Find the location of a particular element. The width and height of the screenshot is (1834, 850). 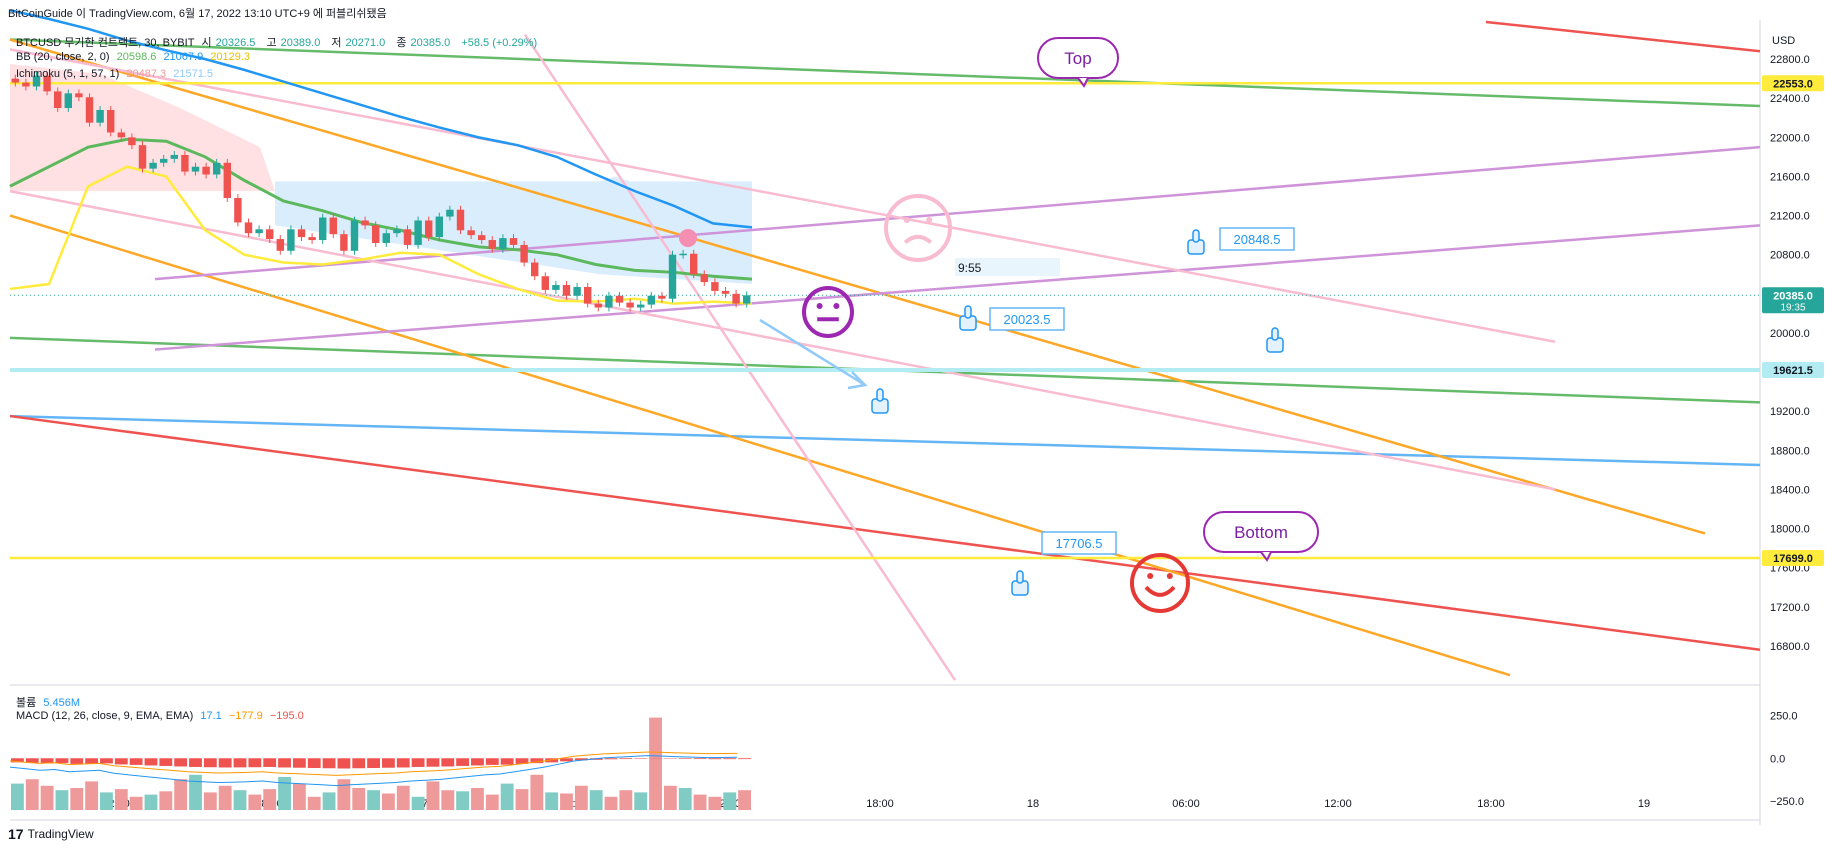

emoji-neutral-icon is located at coordinates (828, 312).